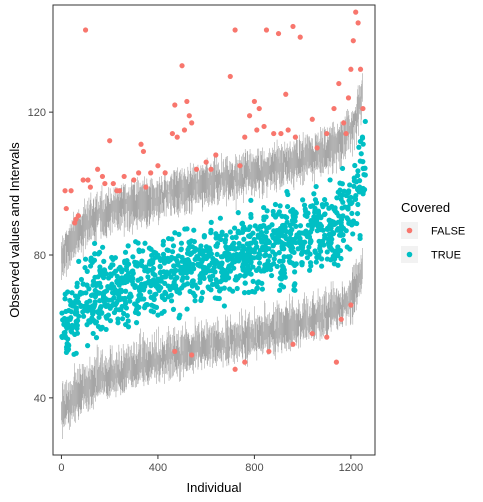 This screenshot has height=502, width=483. I want to click on legend-marker-true, so click(409, 254).